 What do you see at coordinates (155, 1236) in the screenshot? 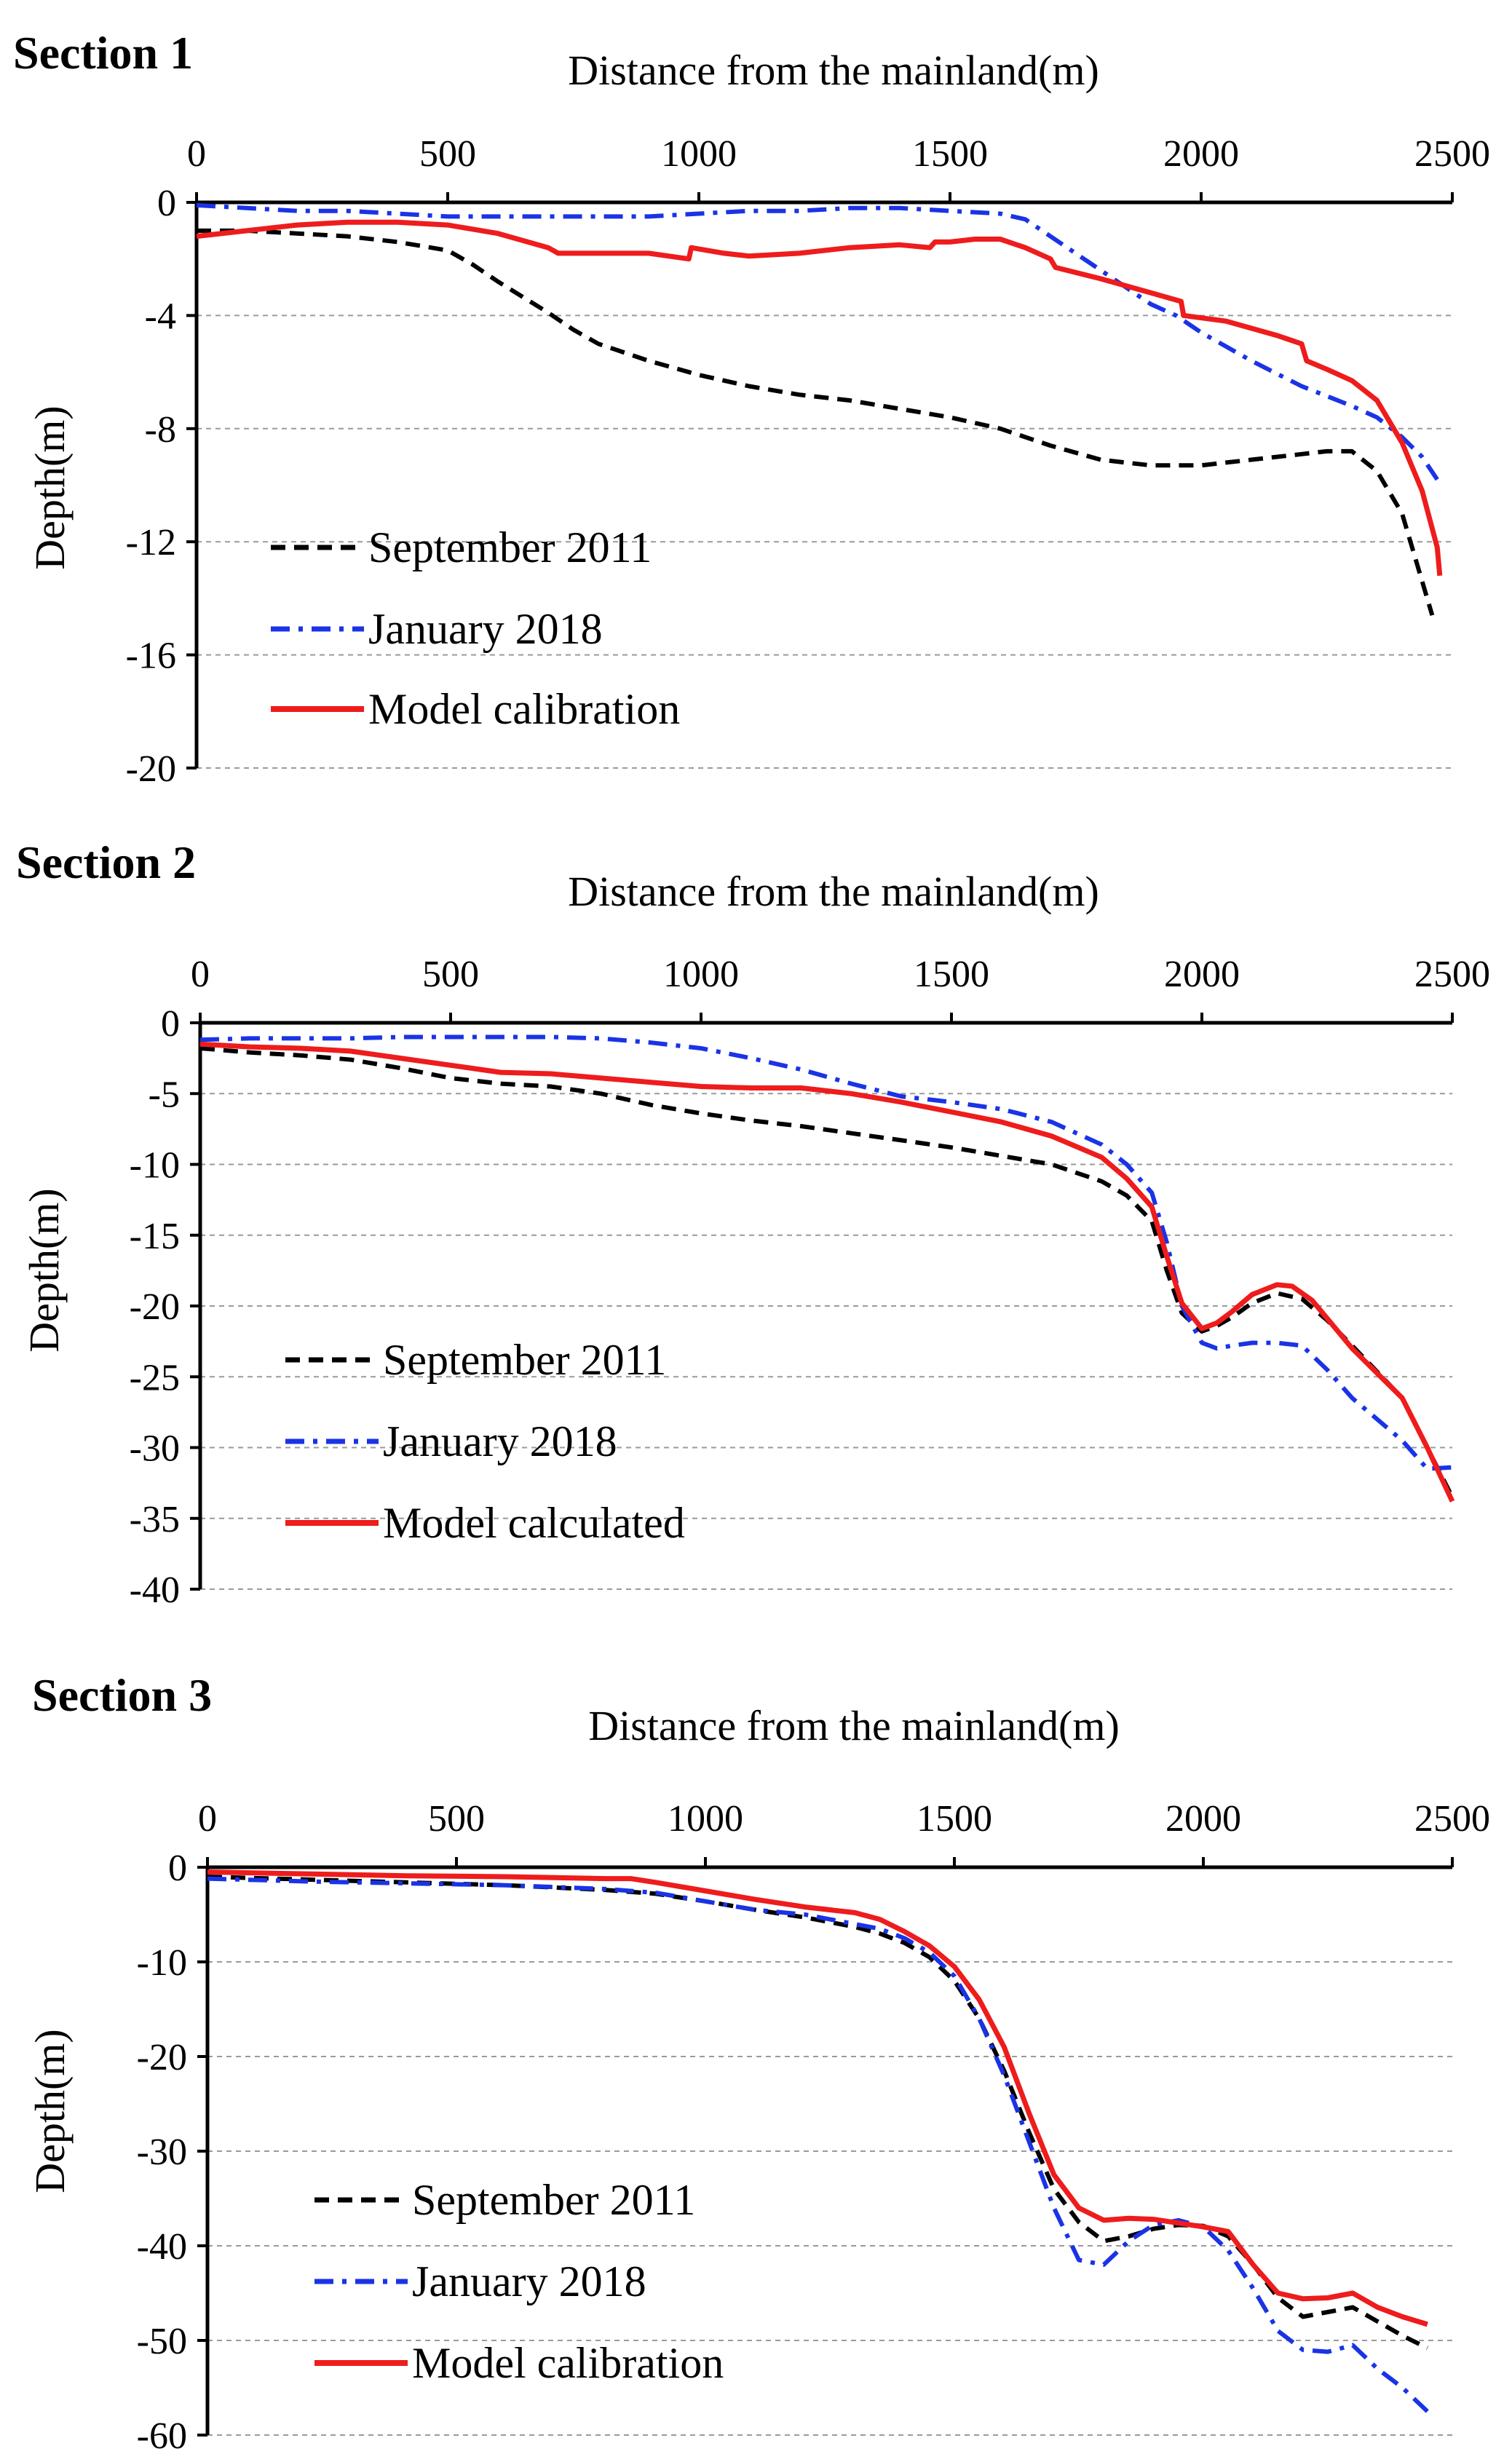
I see `section-2-y-tick-label: -15` at bounding box center [155, 1236].